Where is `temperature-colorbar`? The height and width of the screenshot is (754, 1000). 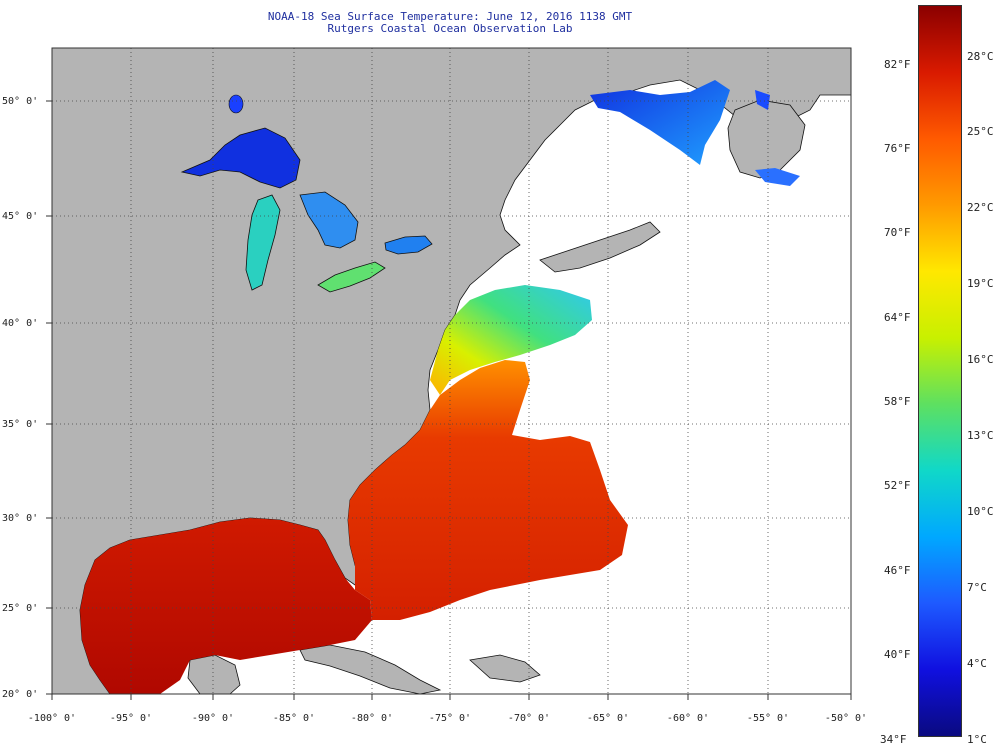 temperature-colorbar is located at coordinates (940, 371).